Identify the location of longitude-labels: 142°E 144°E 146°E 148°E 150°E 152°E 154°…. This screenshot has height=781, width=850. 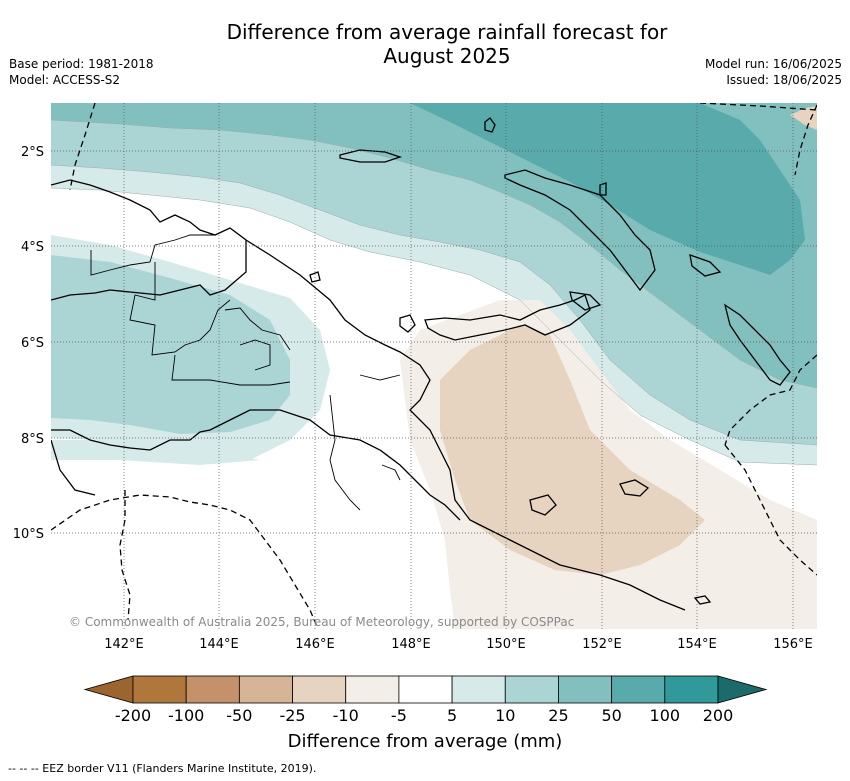
(458, 644).